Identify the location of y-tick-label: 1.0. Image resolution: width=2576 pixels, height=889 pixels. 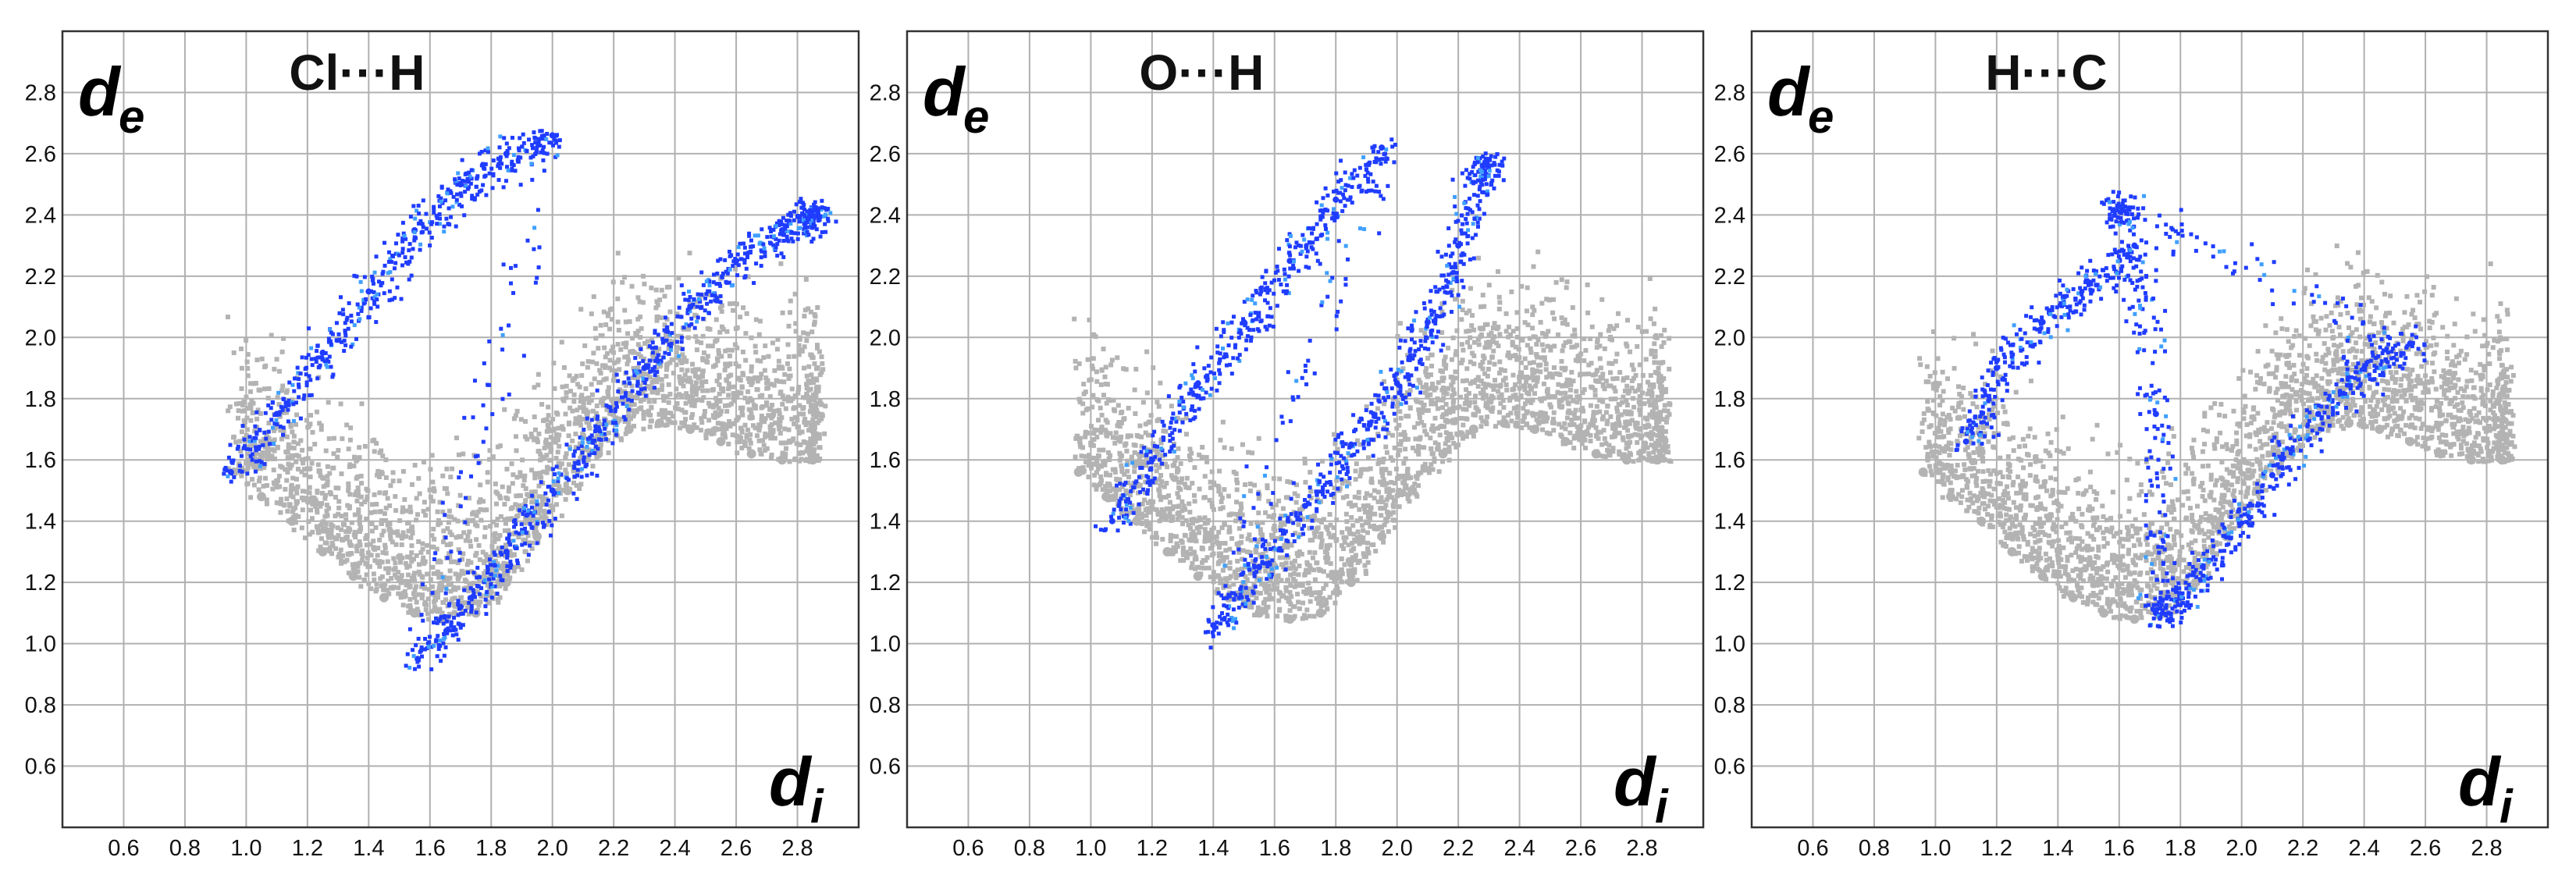
(40, 645).